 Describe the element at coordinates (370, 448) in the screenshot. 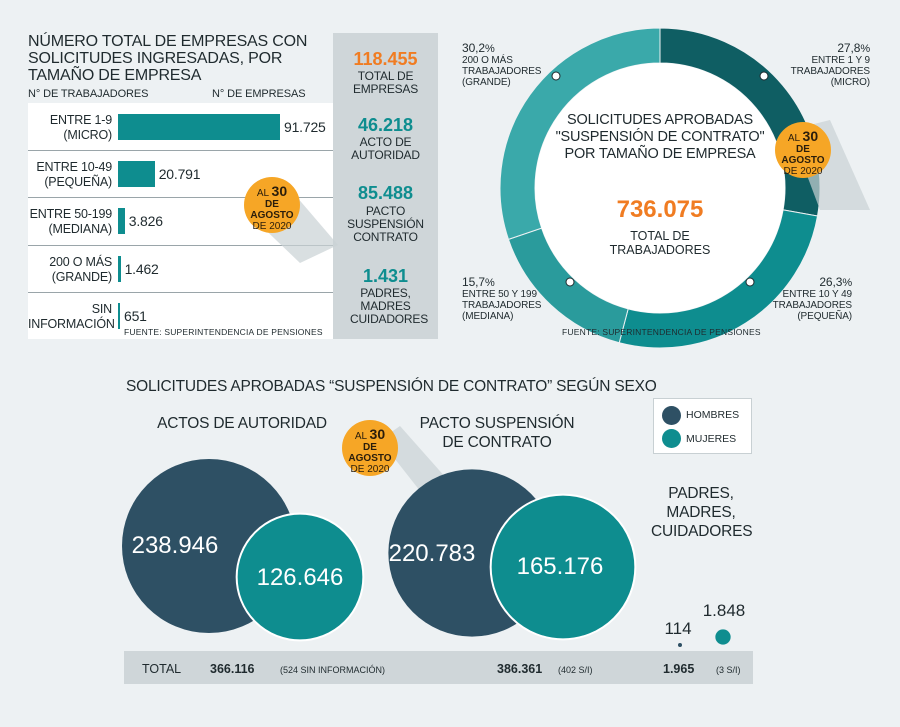

I see `date-badge-gender: AL 30 DE AGOSTO DE 2020` at that location.